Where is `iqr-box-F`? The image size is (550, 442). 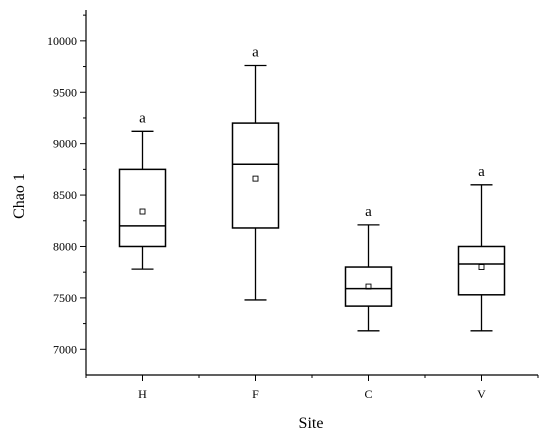 iqr-box-F is located at coordinates (255, 175).